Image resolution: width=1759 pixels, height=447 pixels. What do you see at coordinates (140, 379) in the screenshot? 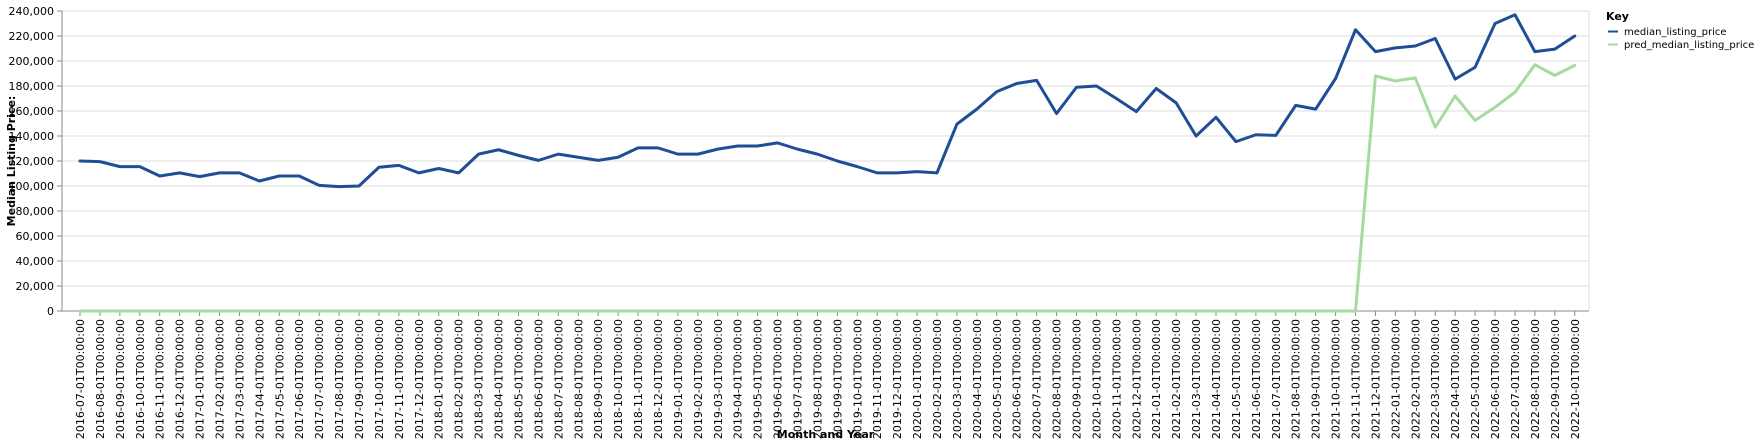
I see `x-tick-label: 2016-10-01T00:00:00` at bounding box center [140, 379].